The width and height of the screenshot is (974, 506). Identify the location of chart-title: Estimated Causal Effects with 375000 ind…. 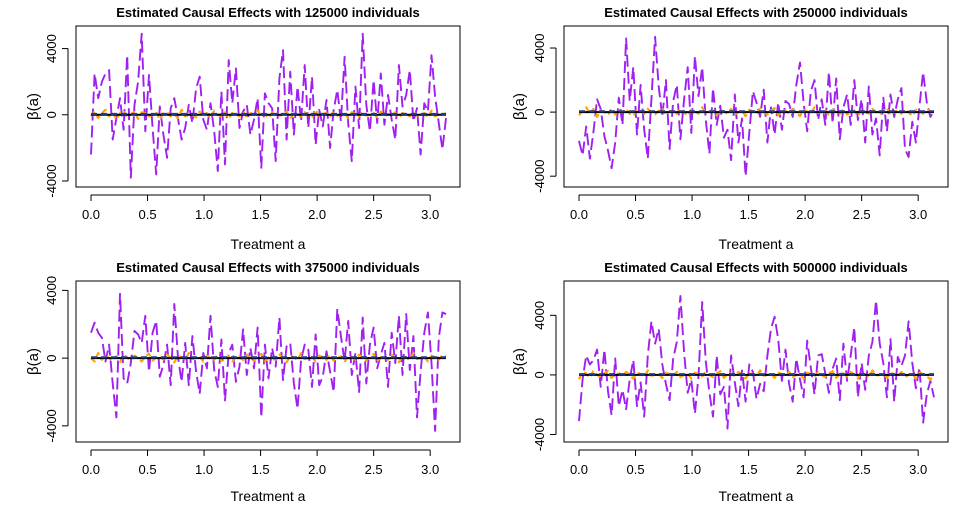
(267, 267).